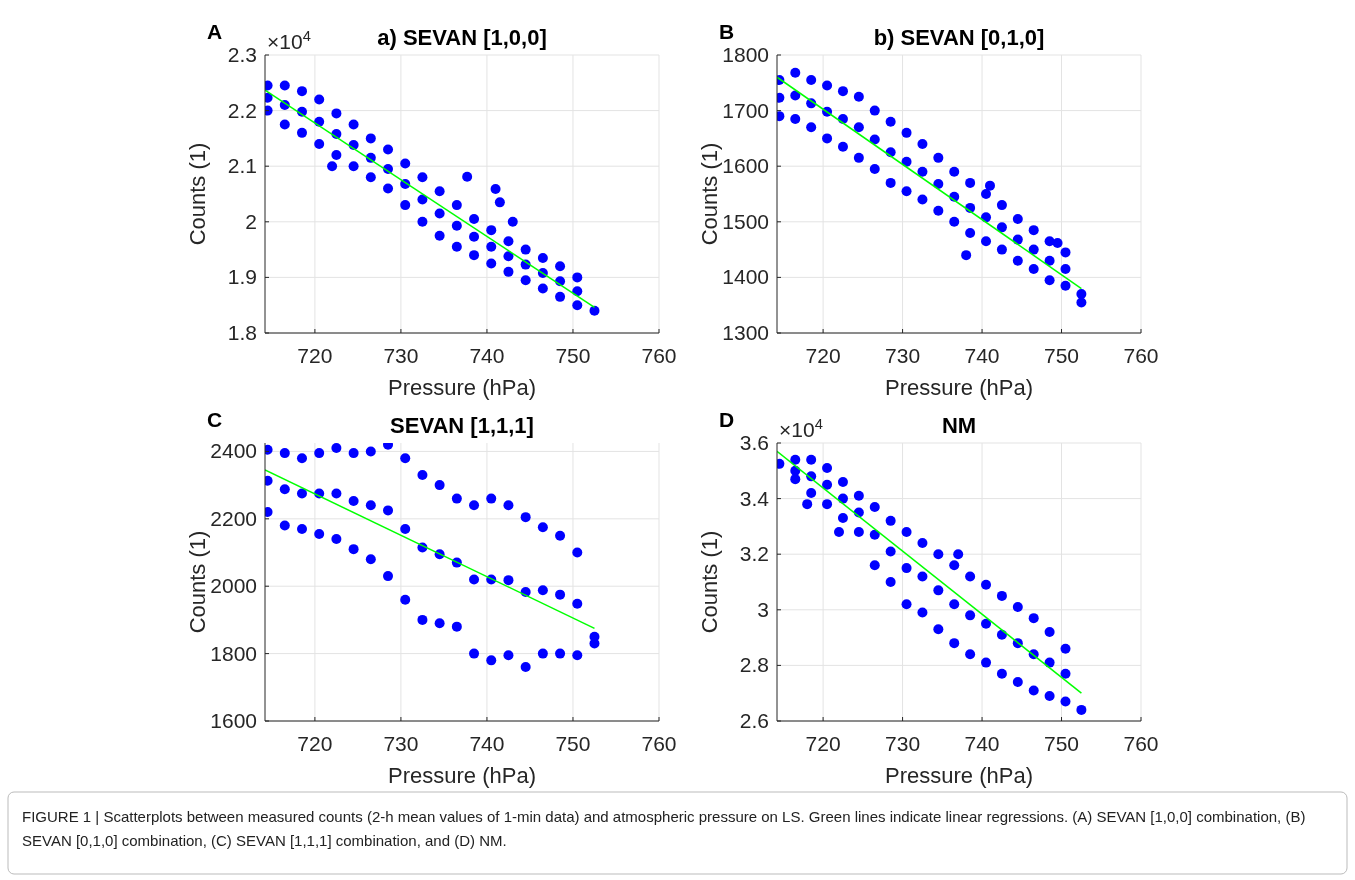 The image size is (1355, 880). Describe the element at coordinates (215, 31) in the screenshot. I see `text: A` at that location.